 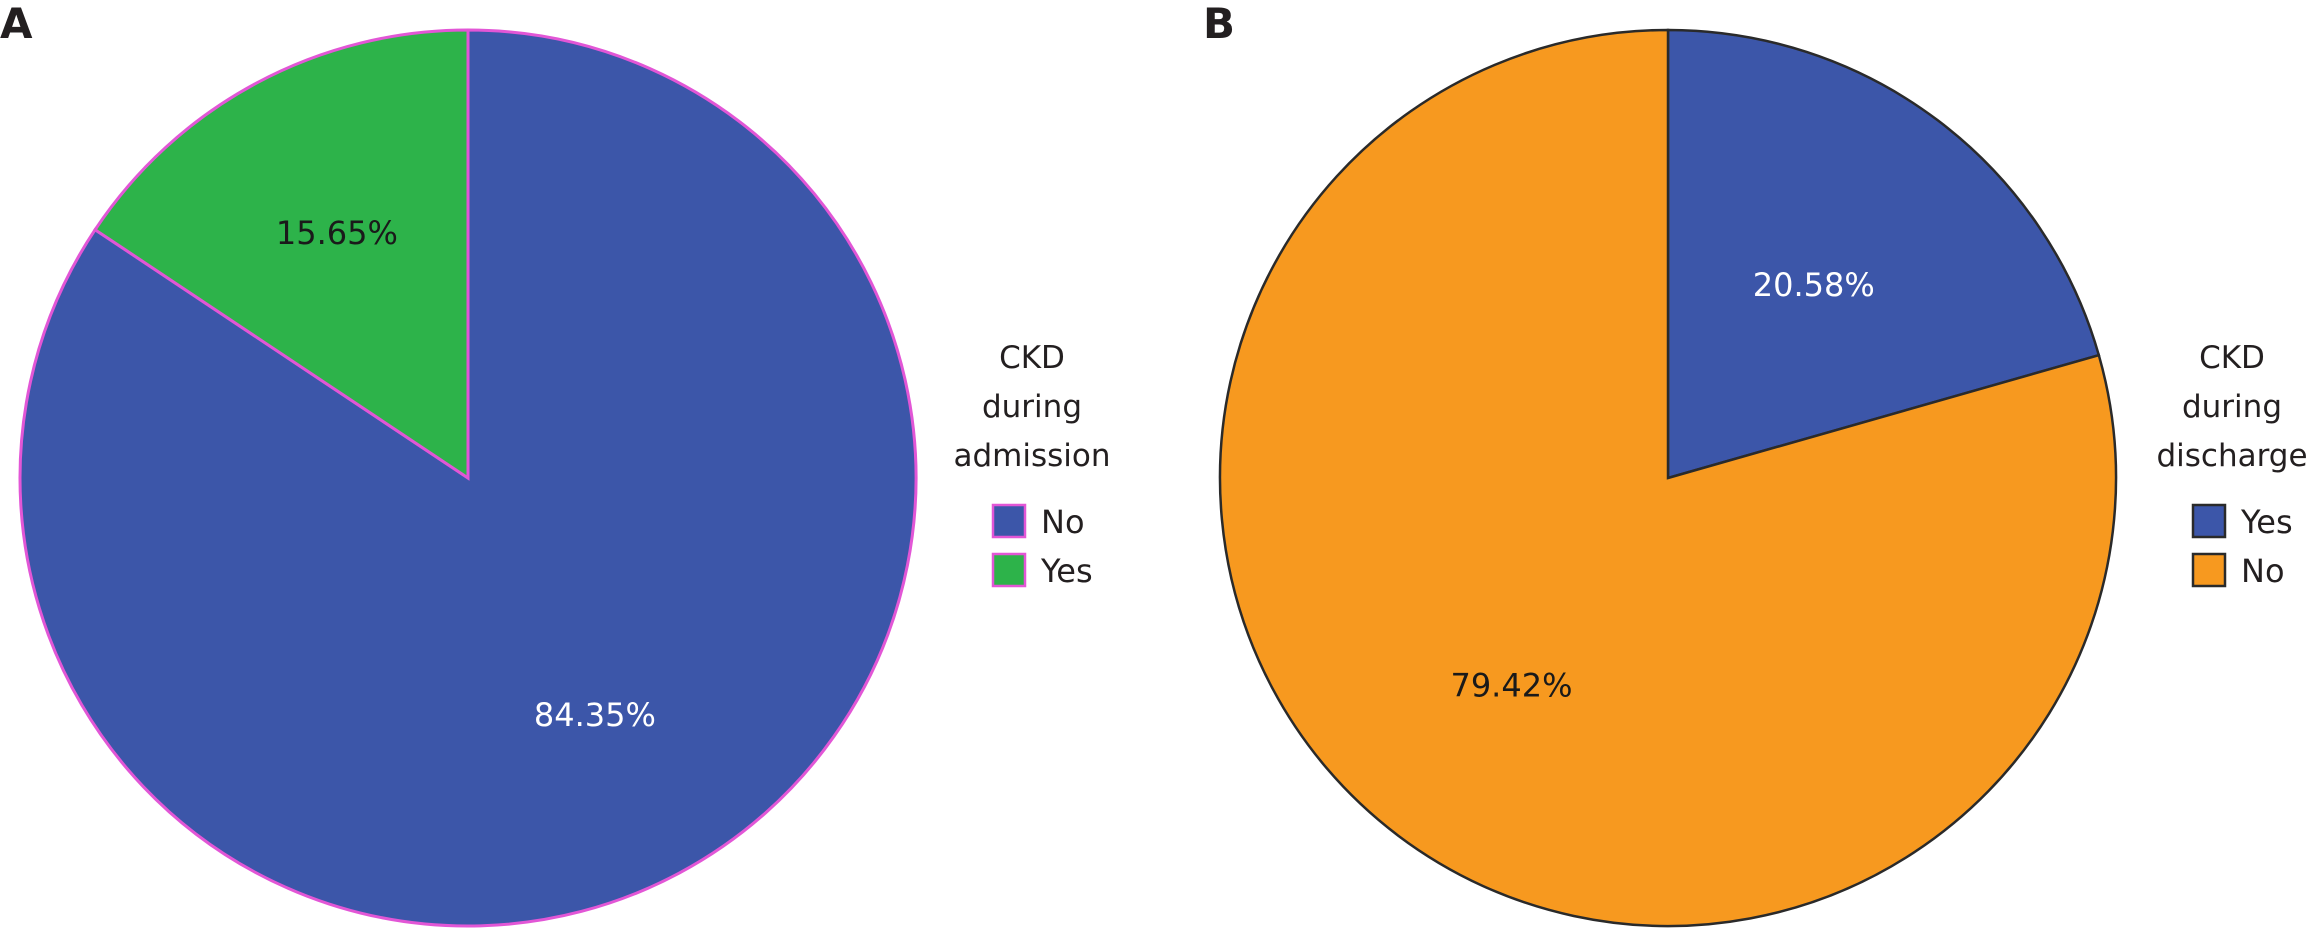 I want to click on panel-letter-b: B, so click(x=1219, y=24).